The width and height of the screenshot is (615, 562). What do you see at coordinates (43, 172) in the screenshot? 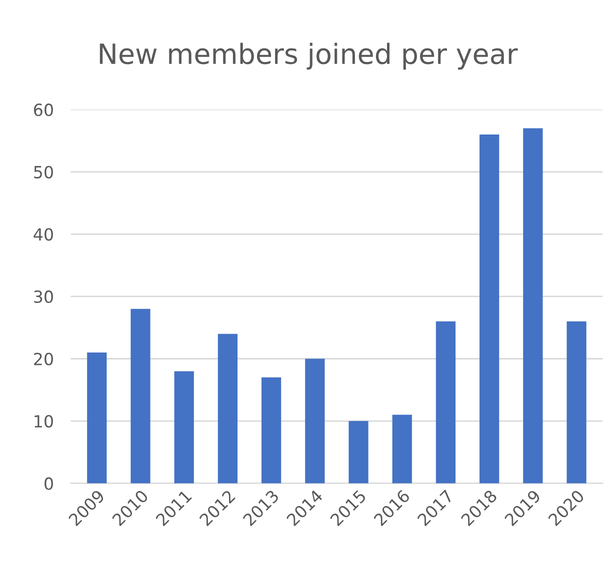
I see `y-tick-label: 50` at bounding box center [43, 172].